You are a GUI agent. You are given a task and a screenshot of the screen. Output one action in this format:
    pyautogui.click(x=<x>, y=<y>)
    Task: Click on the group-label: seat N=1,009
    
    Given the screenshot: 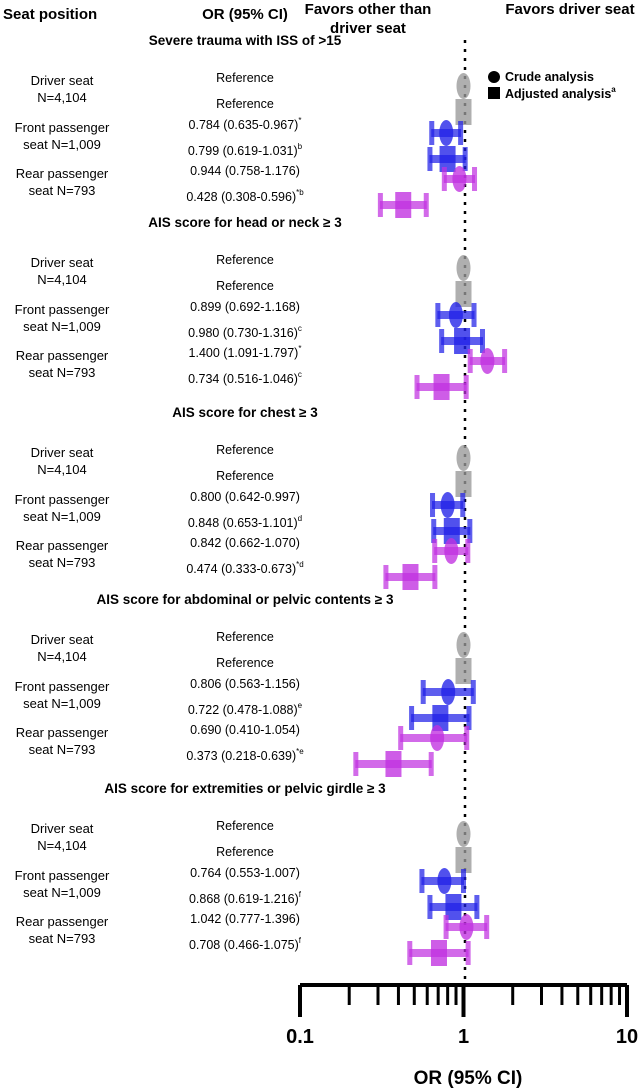 What is the action you would take?
    pyautogui.click(x=62, y=703)
    